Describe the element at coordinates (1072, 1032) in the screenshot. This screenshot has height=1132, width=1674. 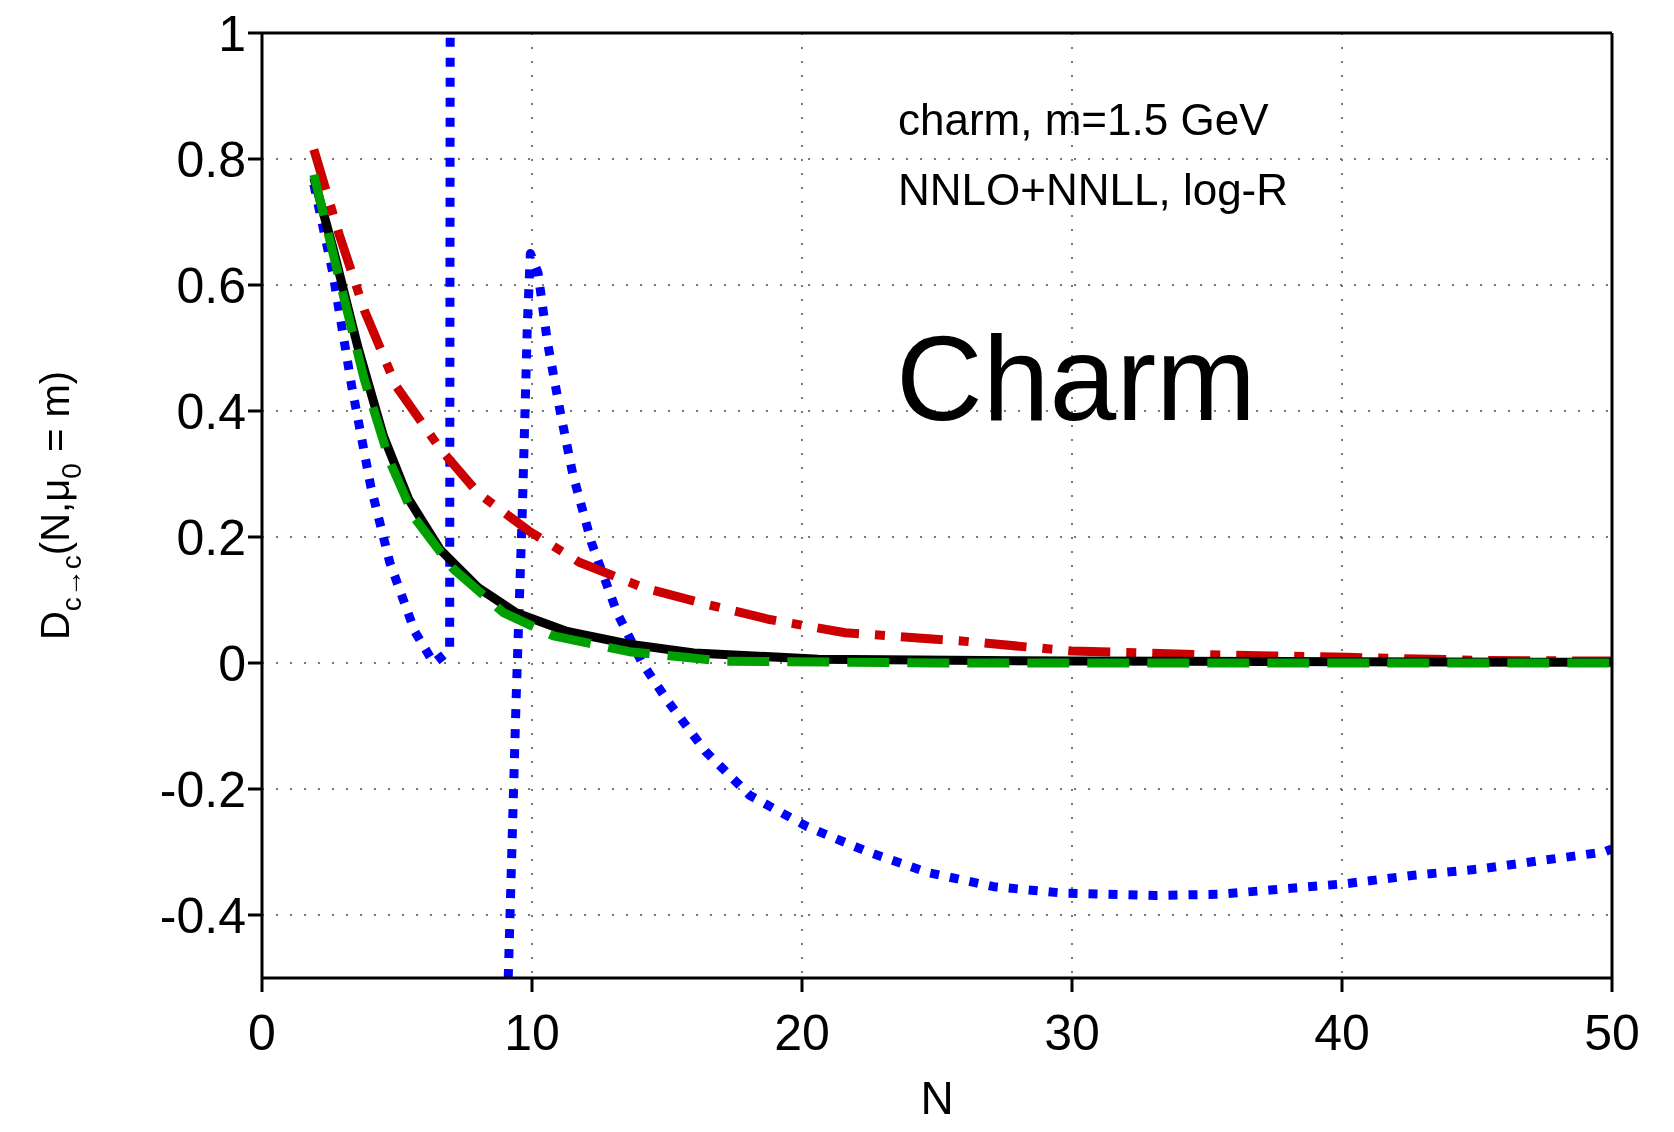
I see `x-tick-label: 30` at that location.